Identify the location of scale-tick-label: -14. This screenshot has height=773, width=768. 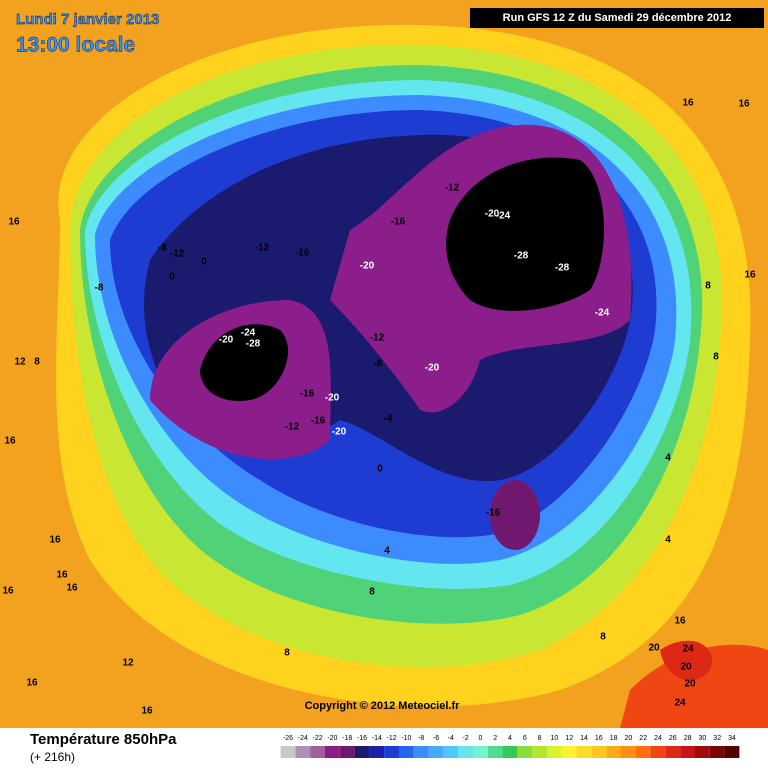
(377, 738).